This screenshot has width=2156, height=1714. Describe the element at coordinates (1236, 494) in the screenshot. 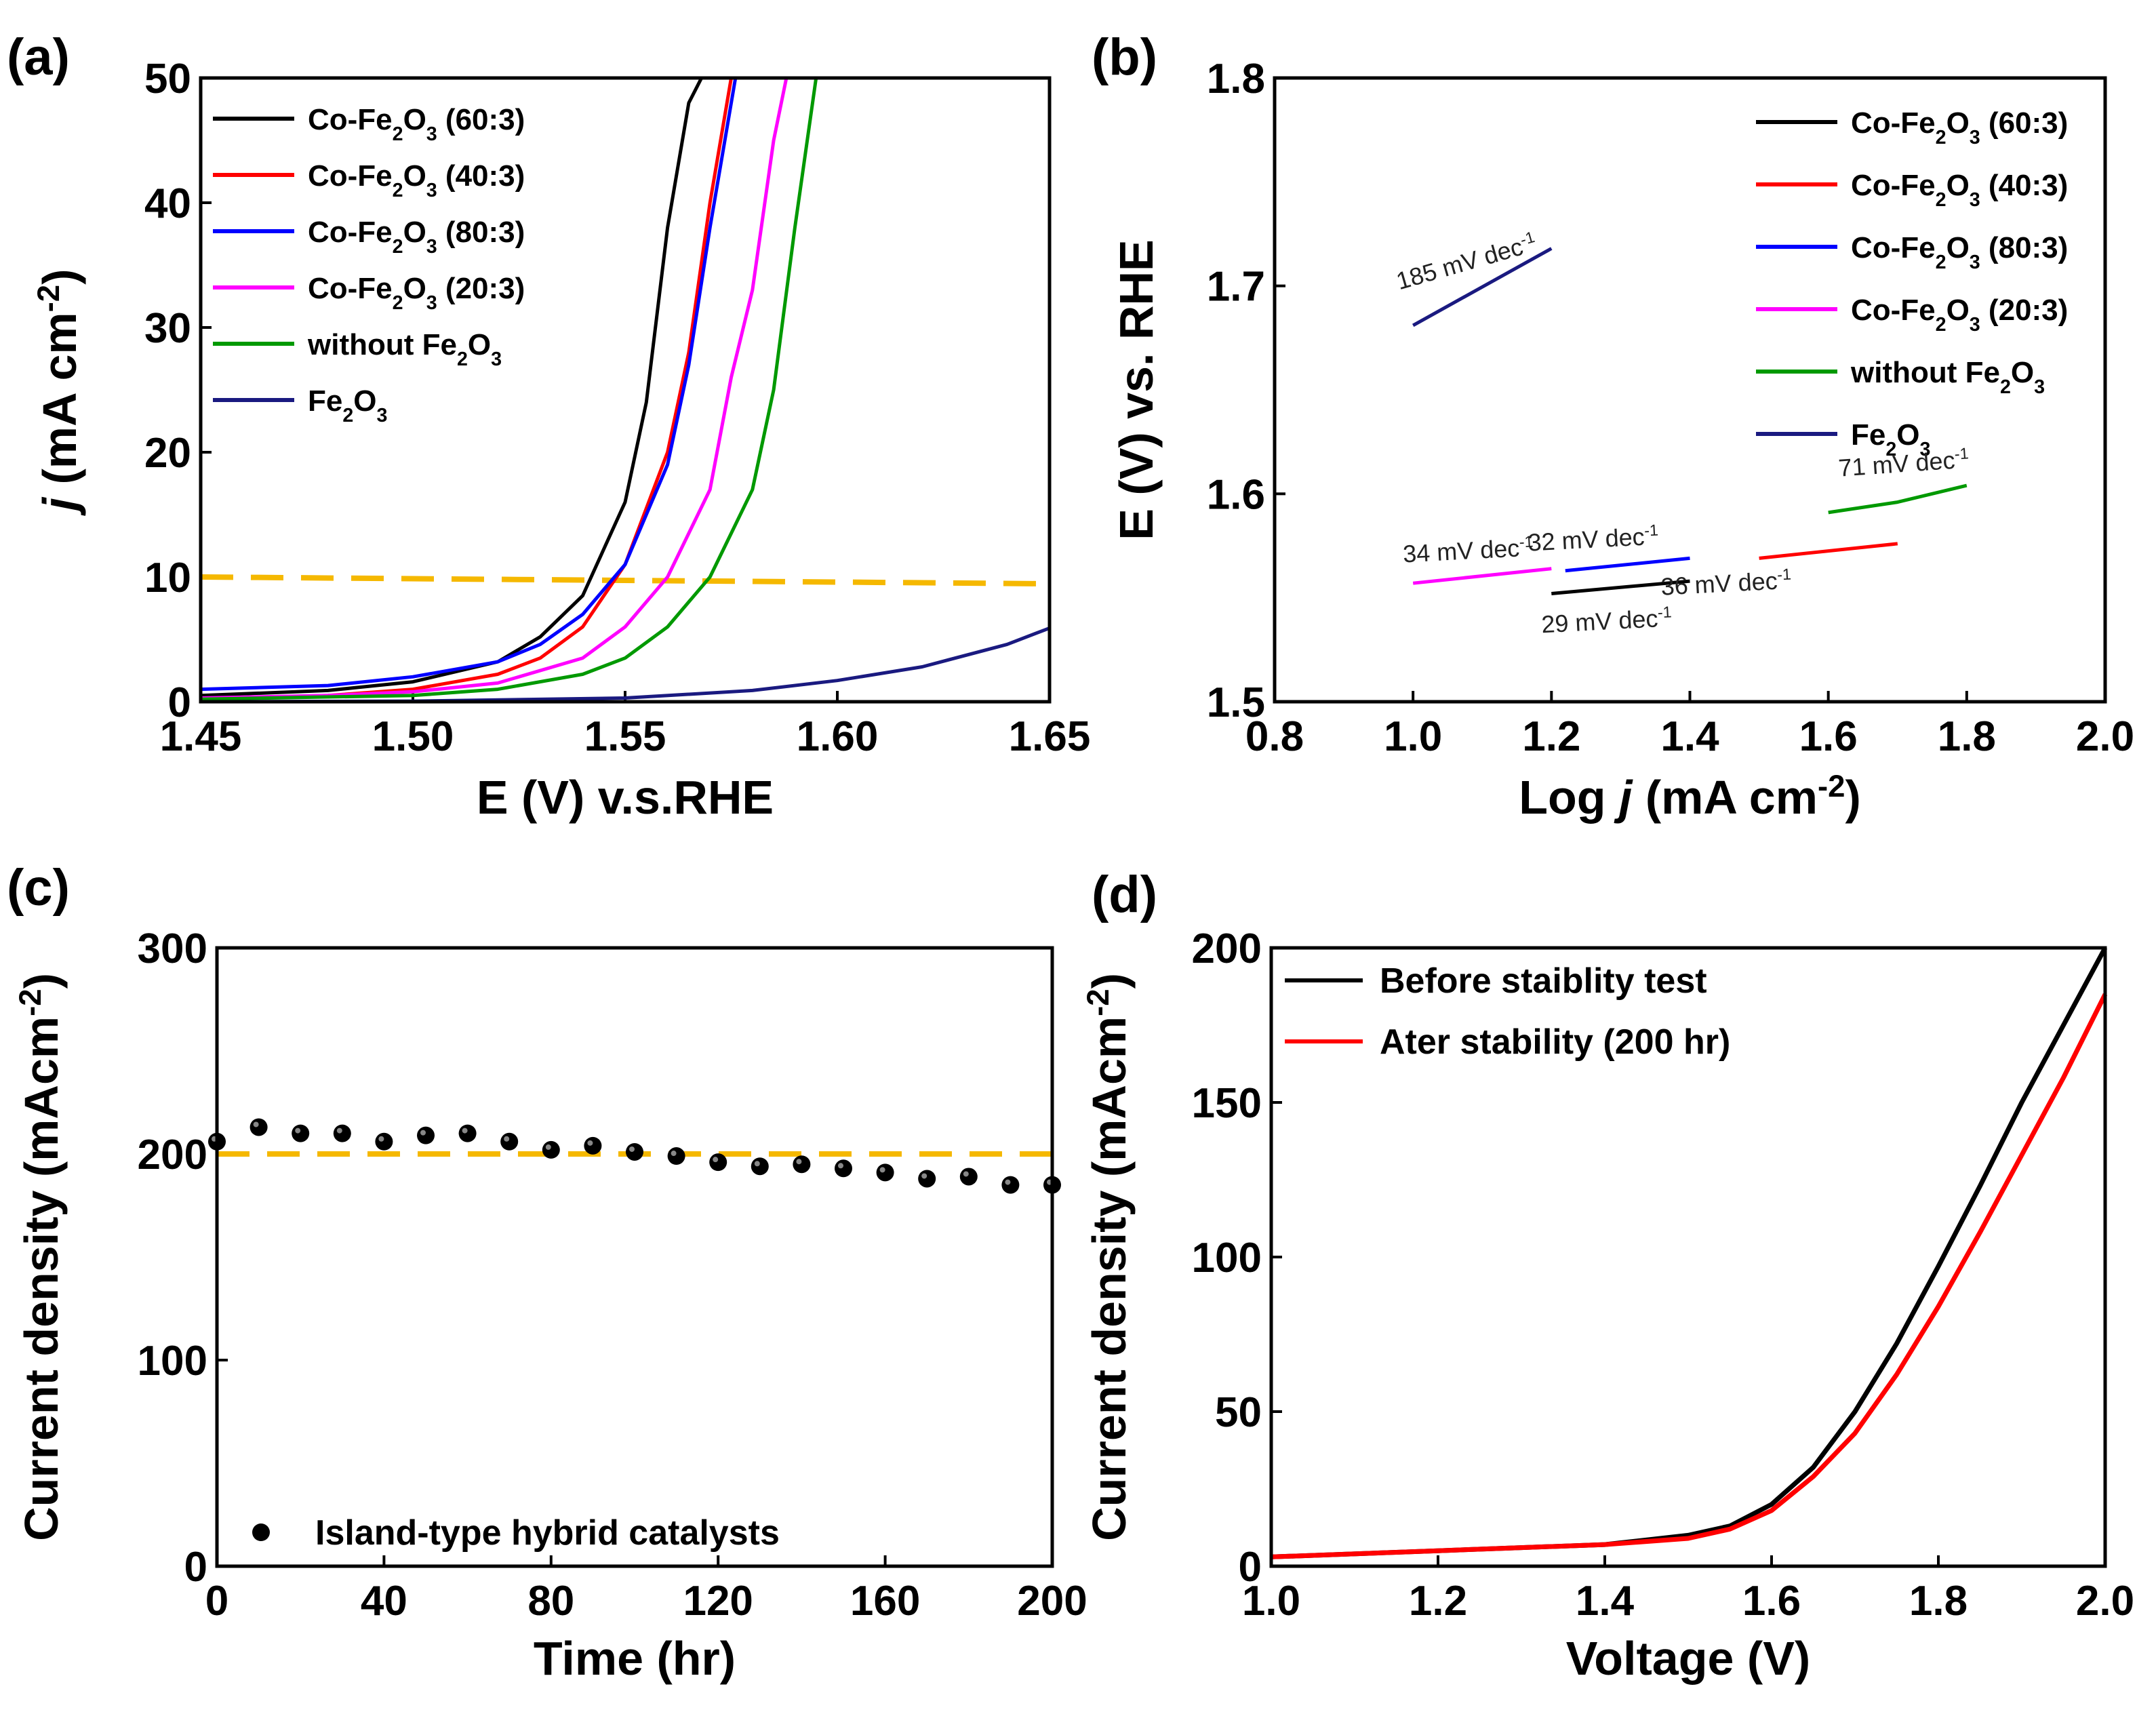

I see `y-tick-label: 1.6` at that location.